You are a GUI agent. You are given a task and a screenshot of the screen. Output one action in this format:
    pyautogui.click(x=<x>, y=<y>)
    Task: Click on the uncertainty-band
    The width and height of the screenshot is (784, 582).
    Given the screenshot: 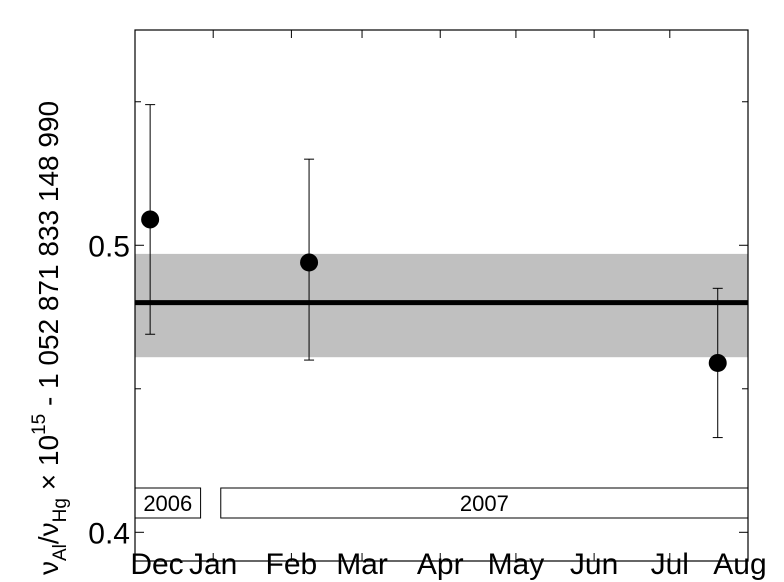 What is the action you would take?
    pyautogui.click(x=441, y=305)
    